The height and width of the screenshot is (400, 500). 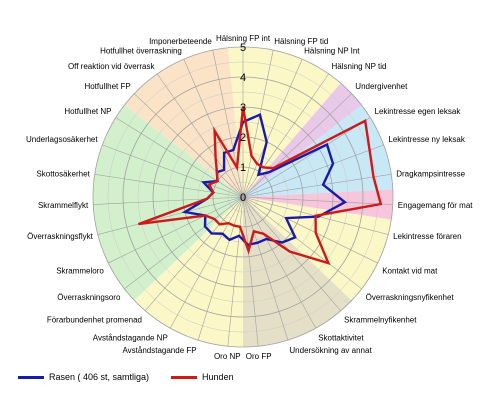 What do you see at coordinates (60, 236) in the screenshot?
I see `category-label-22: Överraskningsflykt` at bounding box center [60, 236].